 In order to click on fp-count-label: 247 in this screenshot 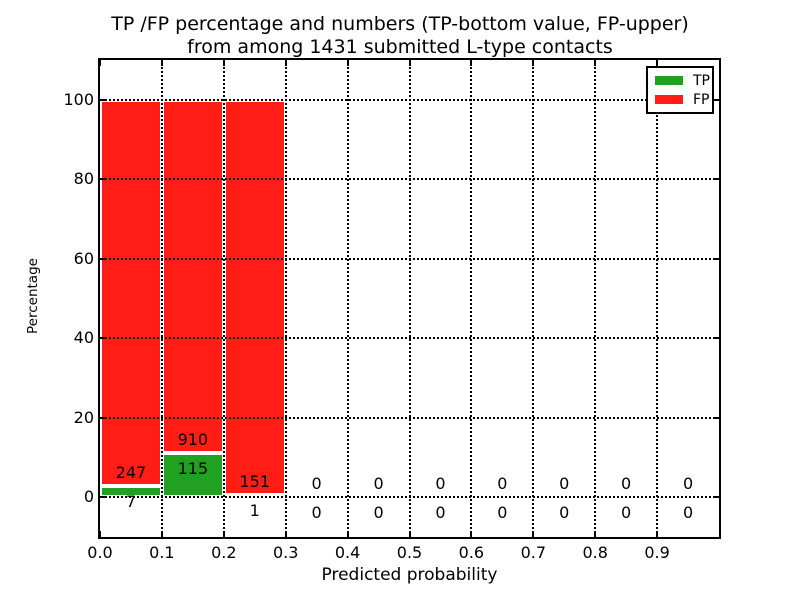, I will do `click(131, 473)`.